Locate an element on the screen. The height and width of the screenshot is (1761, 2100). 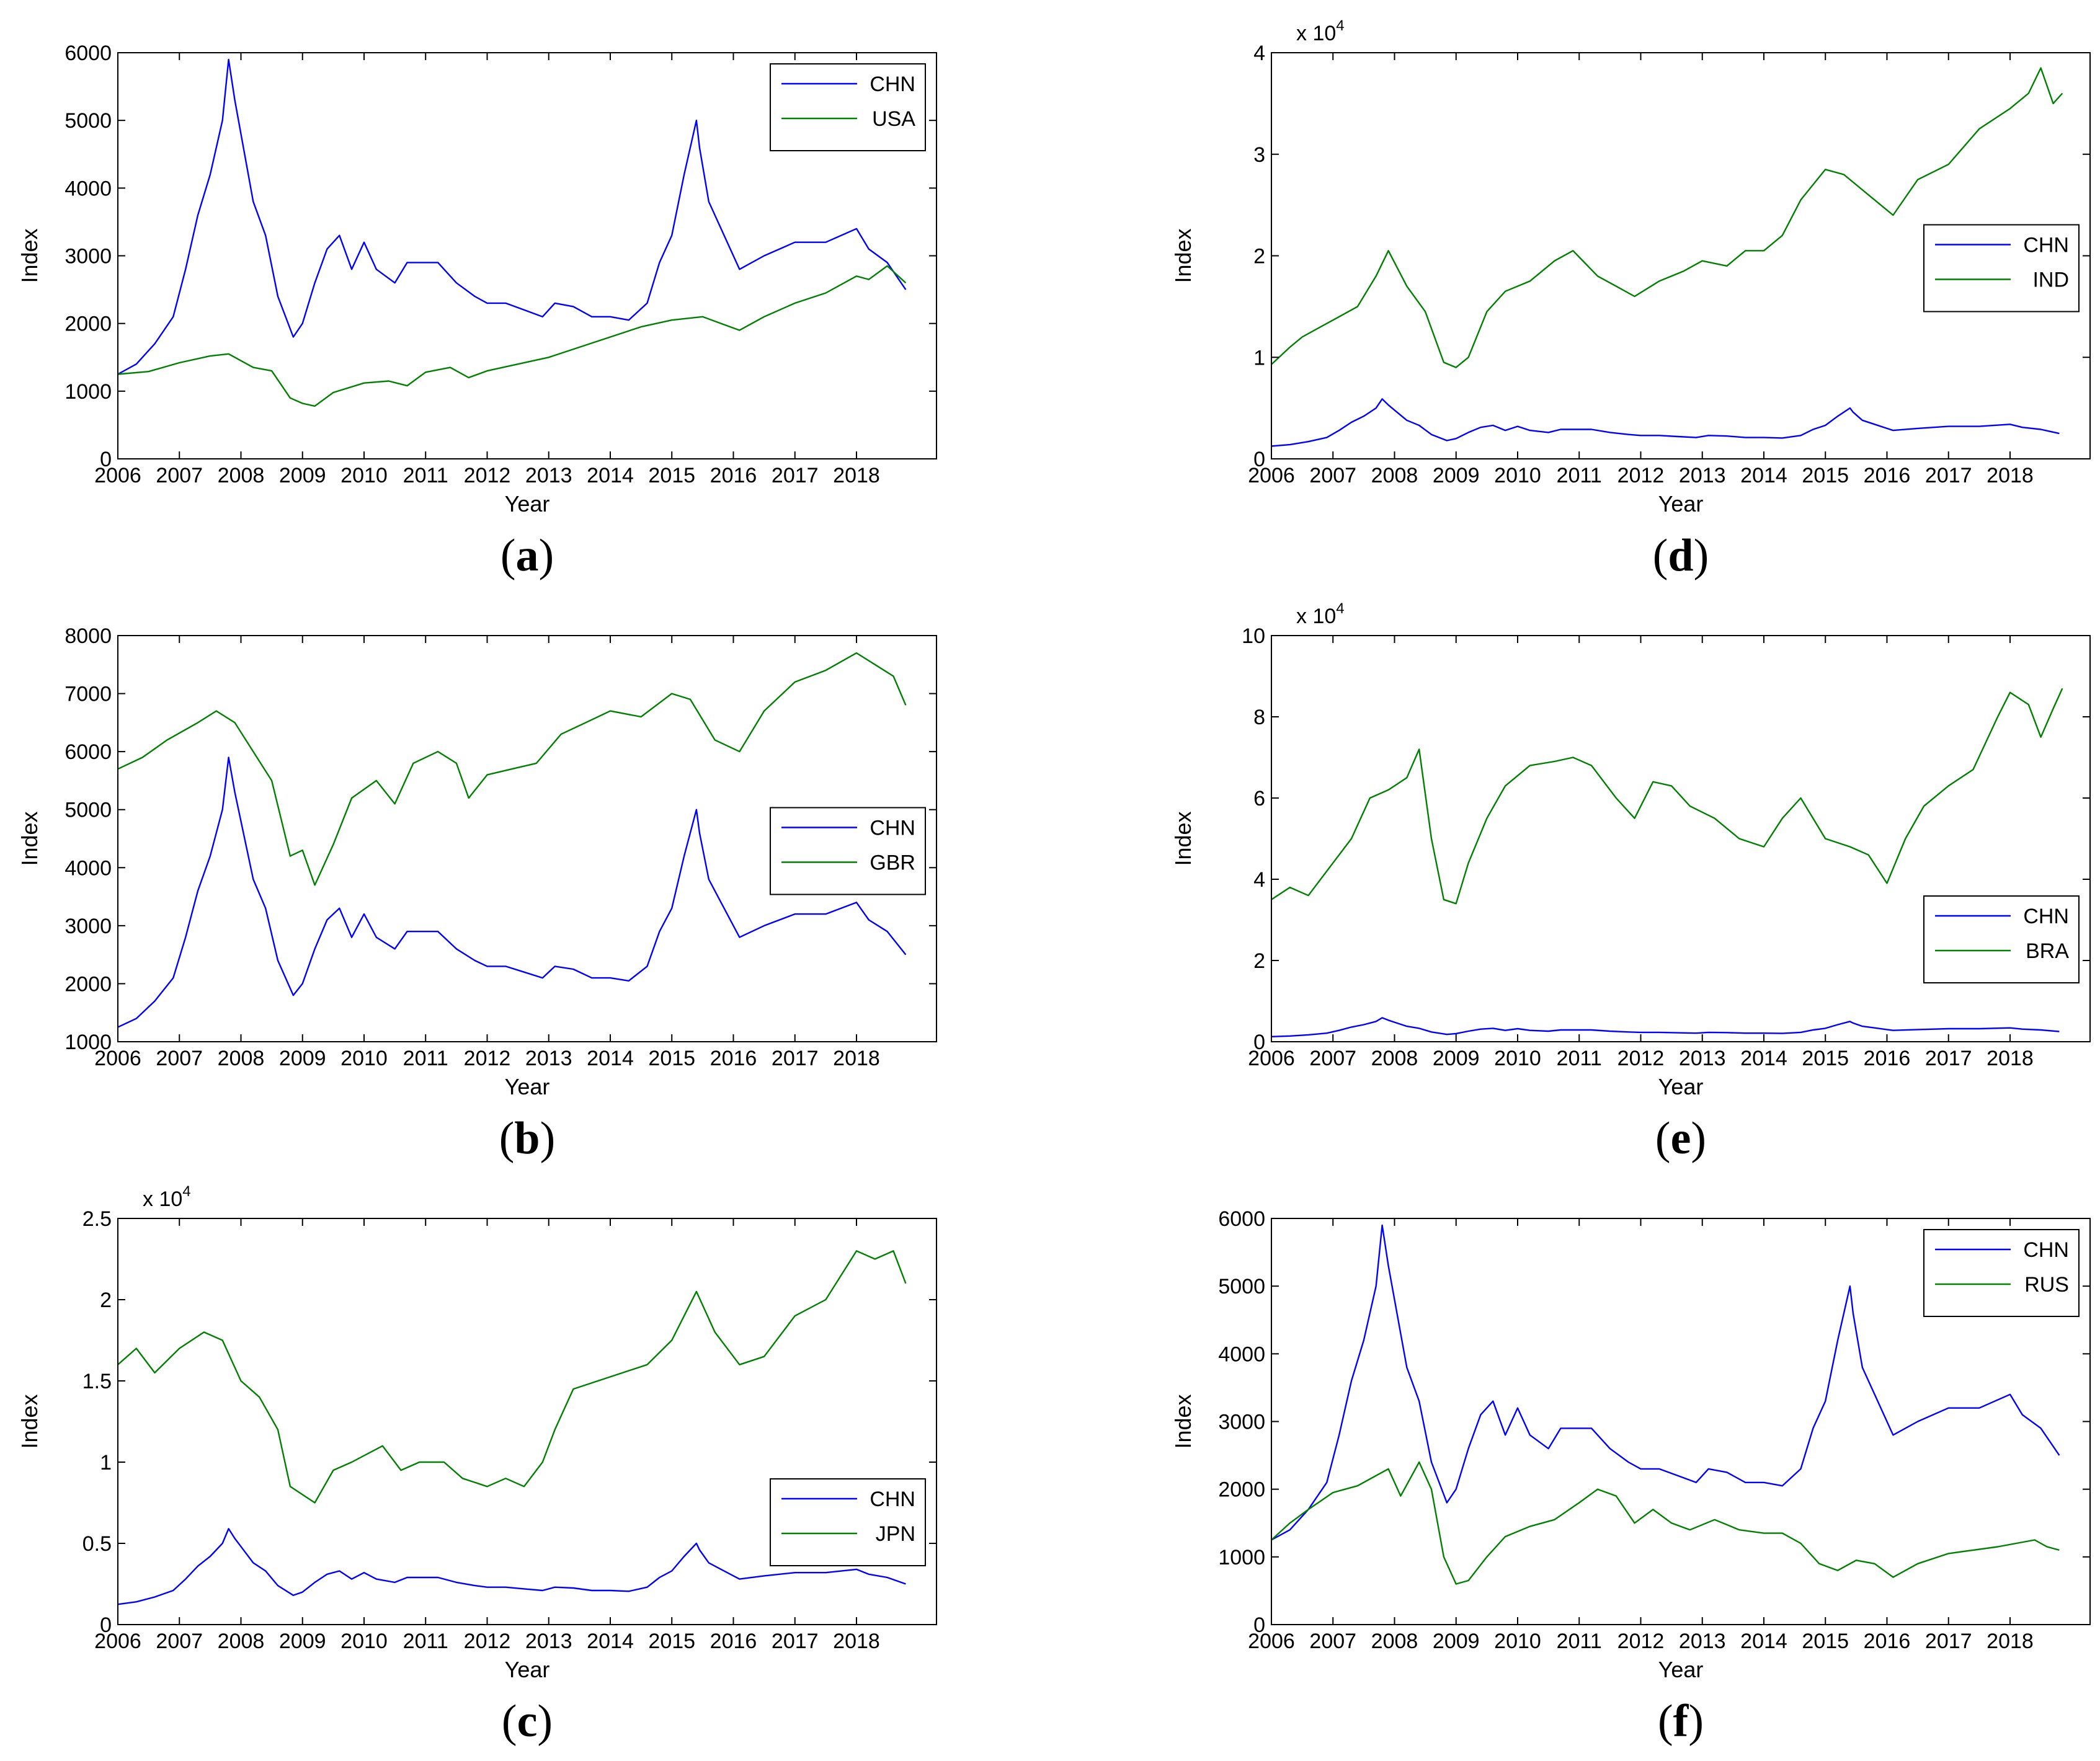
panel-caption: (c) is located at coordinates (527, 1721).